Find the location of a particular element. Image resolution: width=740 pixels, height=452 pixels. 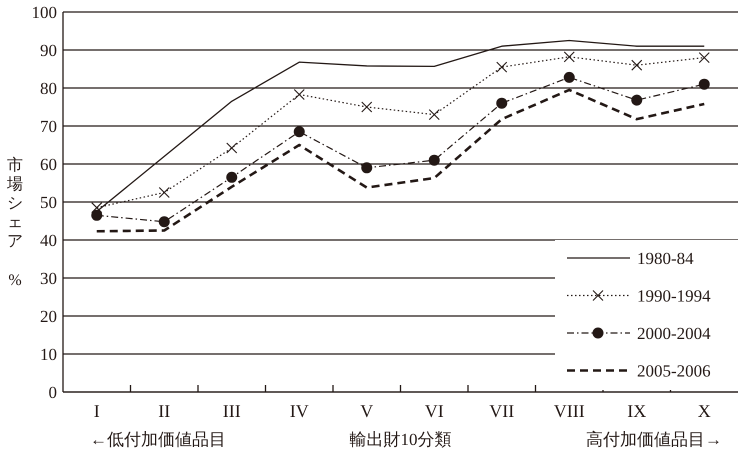

legend-label: 2000-2004 is located at coordinates (674, 333).